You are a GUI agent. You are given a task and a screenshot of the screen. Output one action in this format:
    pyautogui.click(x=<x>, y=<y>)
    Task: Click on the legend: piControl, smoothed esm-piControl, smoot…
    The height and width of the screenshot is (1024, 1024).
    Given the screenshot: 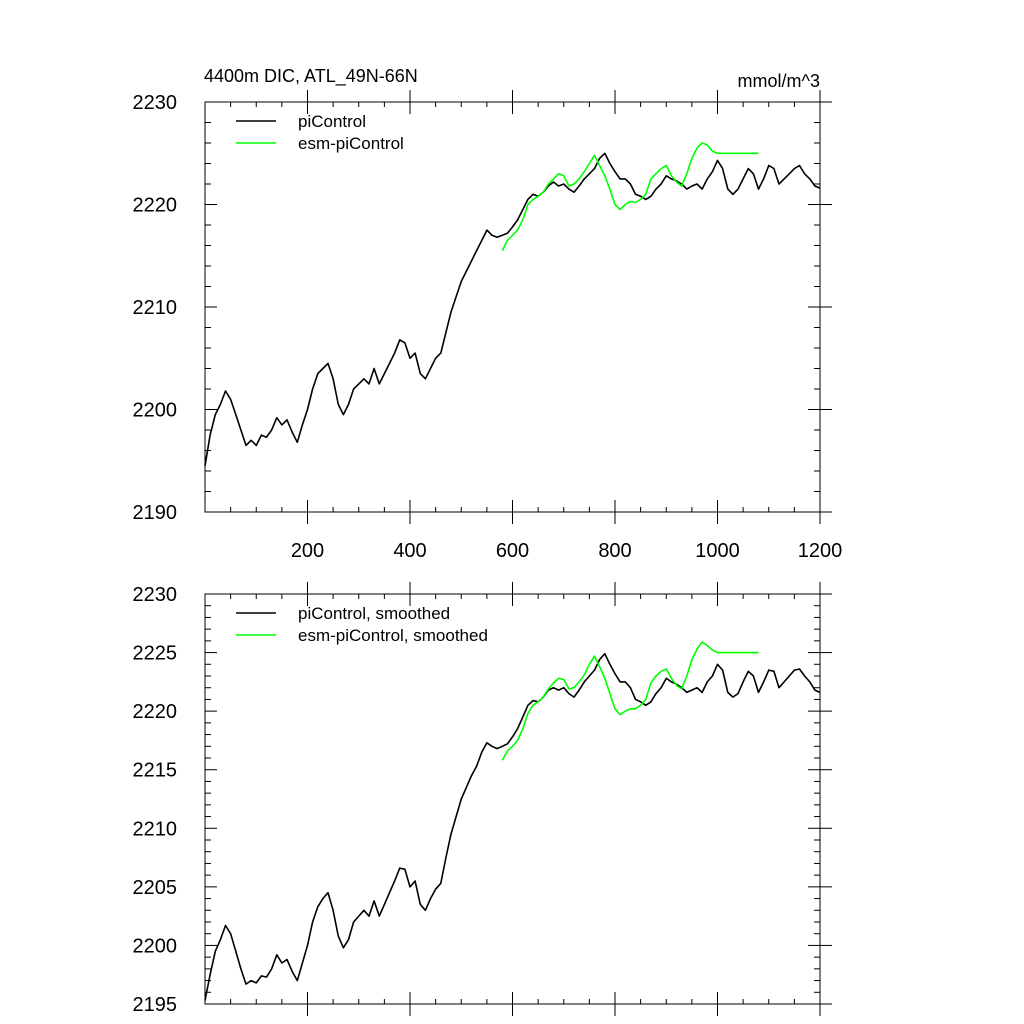 What is the action you would take?
    pyautogui.click(x=362, y=624)
    